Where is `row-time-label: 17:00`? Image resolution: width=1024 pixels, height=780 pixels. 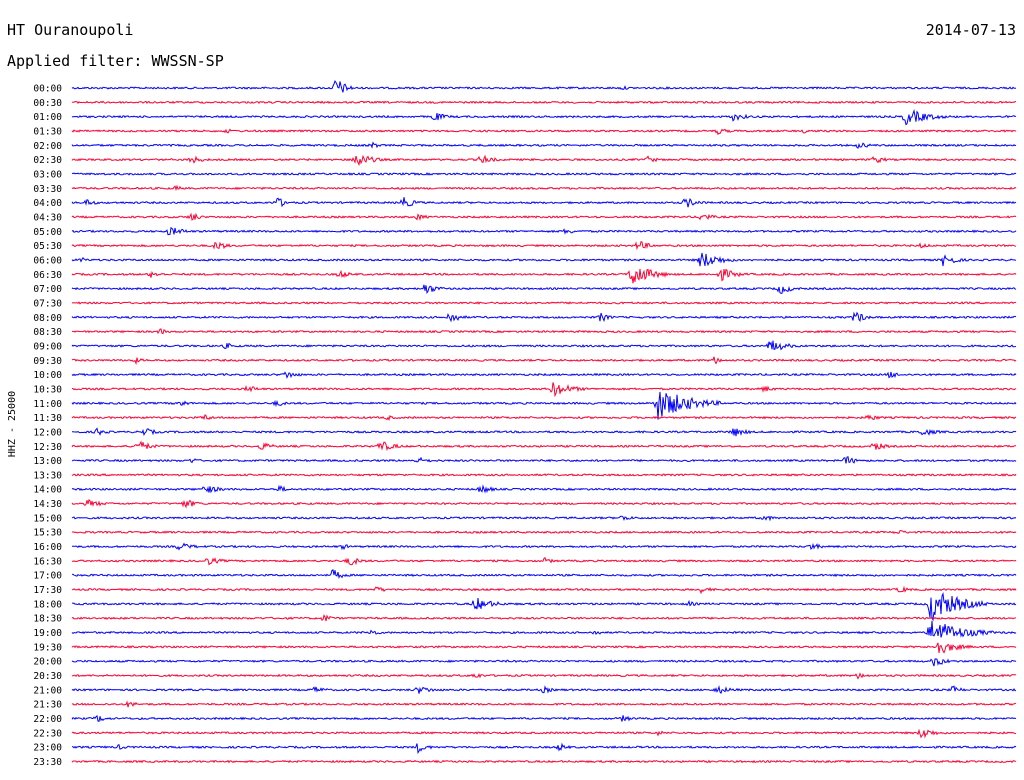
row-time-label: 17:00 is located at coordinates (47, 576).